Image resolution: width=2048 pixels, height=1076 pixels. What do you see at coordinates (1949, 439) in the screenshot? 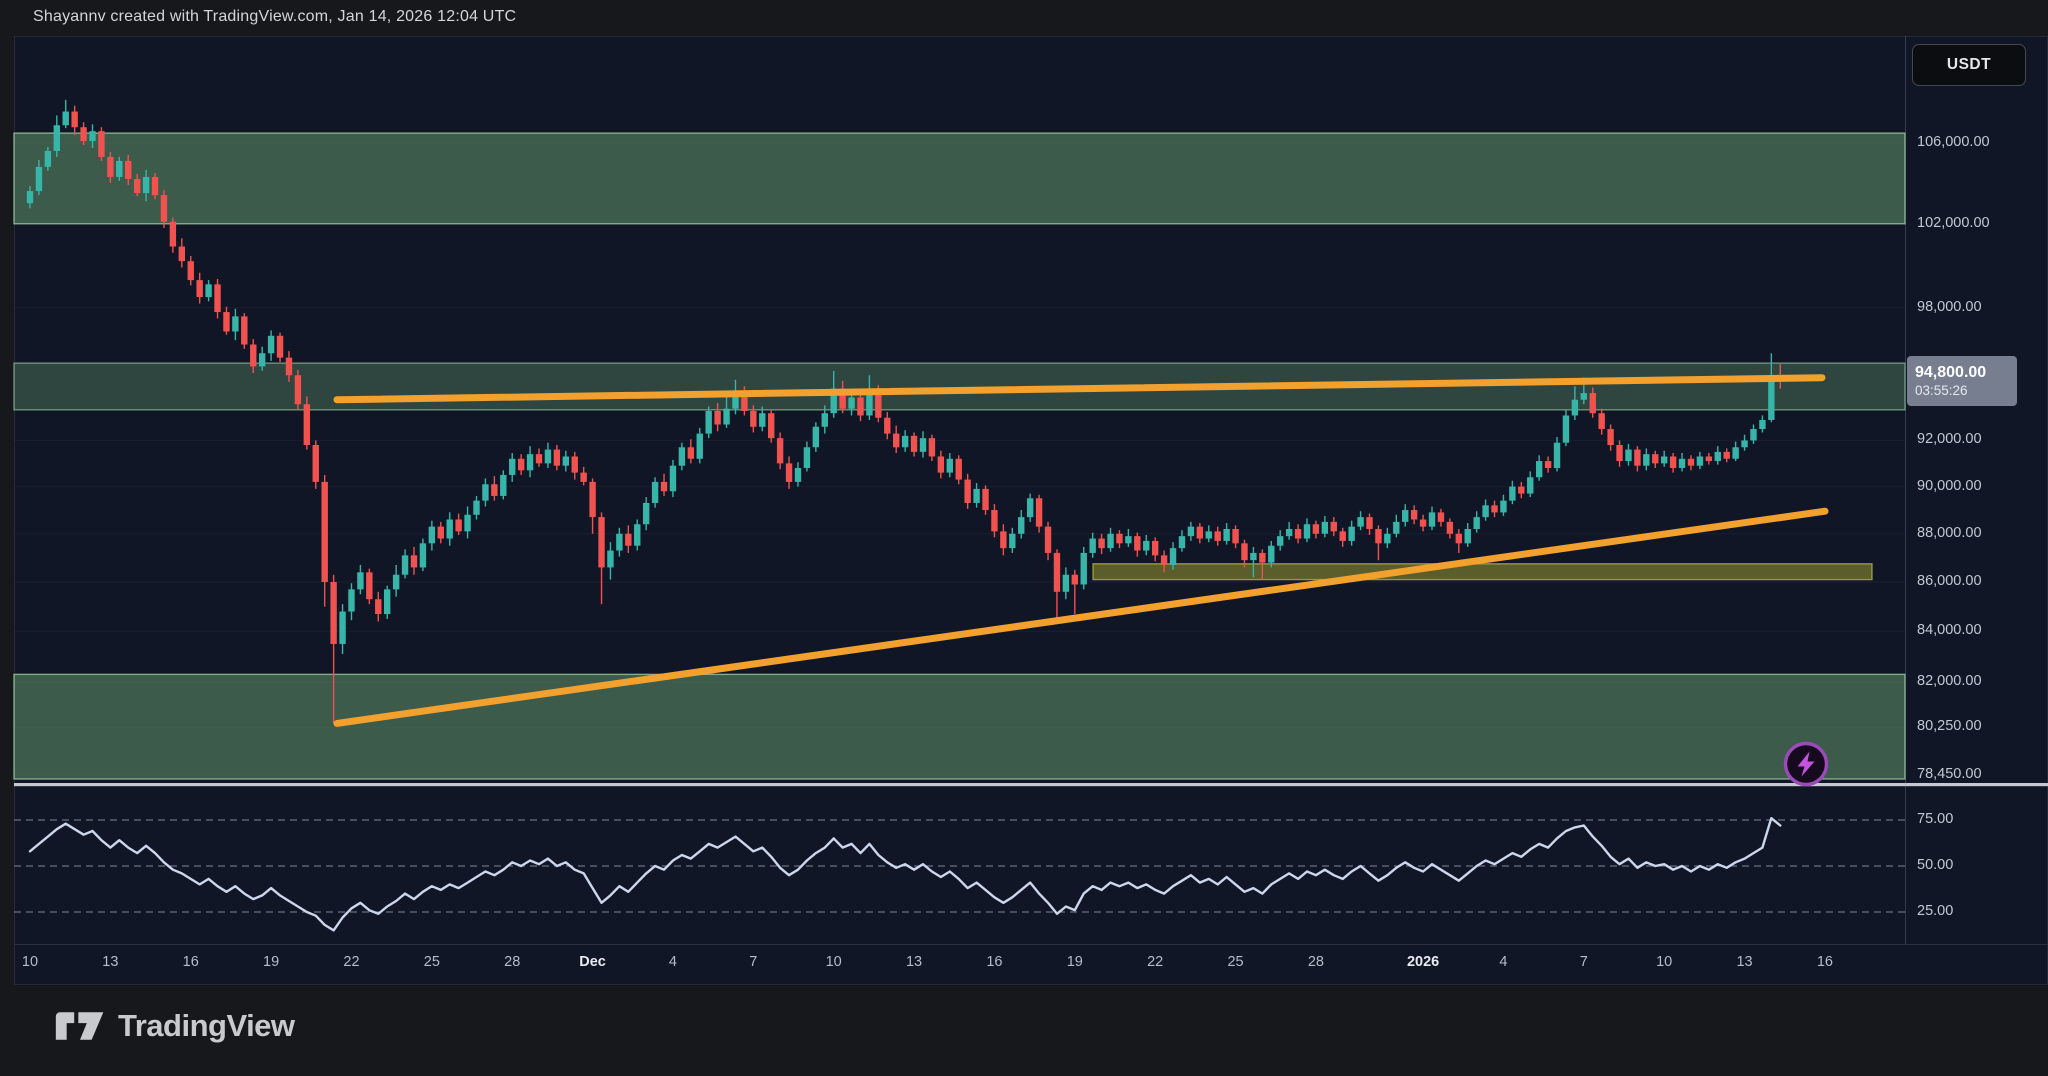
I see `price-tick-label: 92,000.00` at bounding box center [1949, 439].